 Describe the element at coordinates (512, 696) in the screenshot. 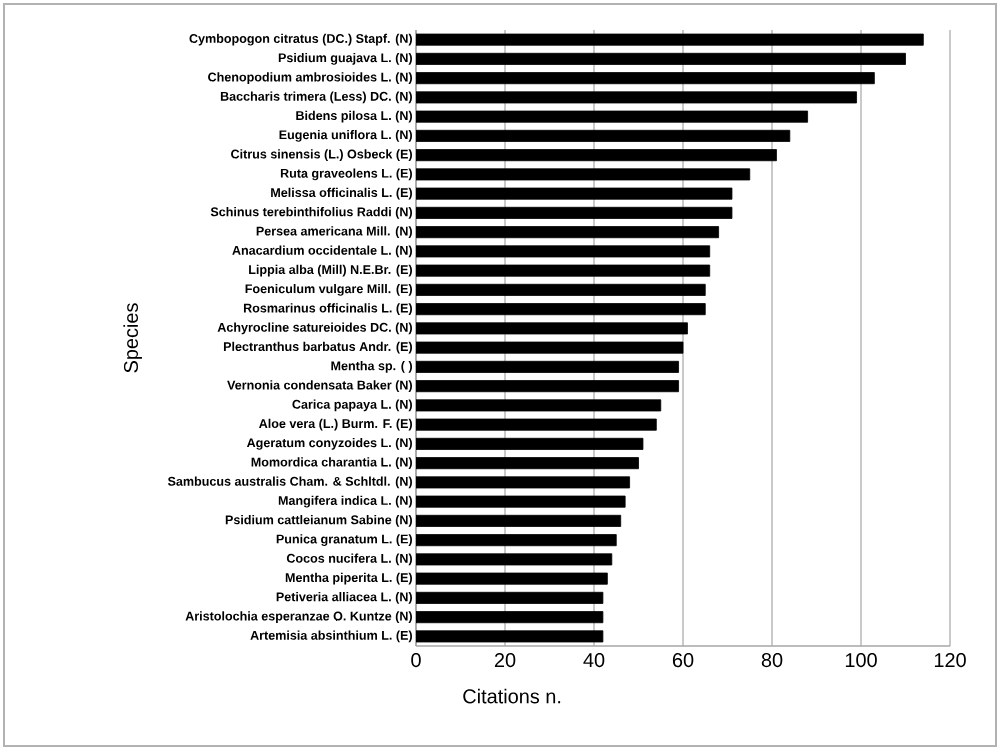

I see `x-axis-title: Citations n.` at that location.